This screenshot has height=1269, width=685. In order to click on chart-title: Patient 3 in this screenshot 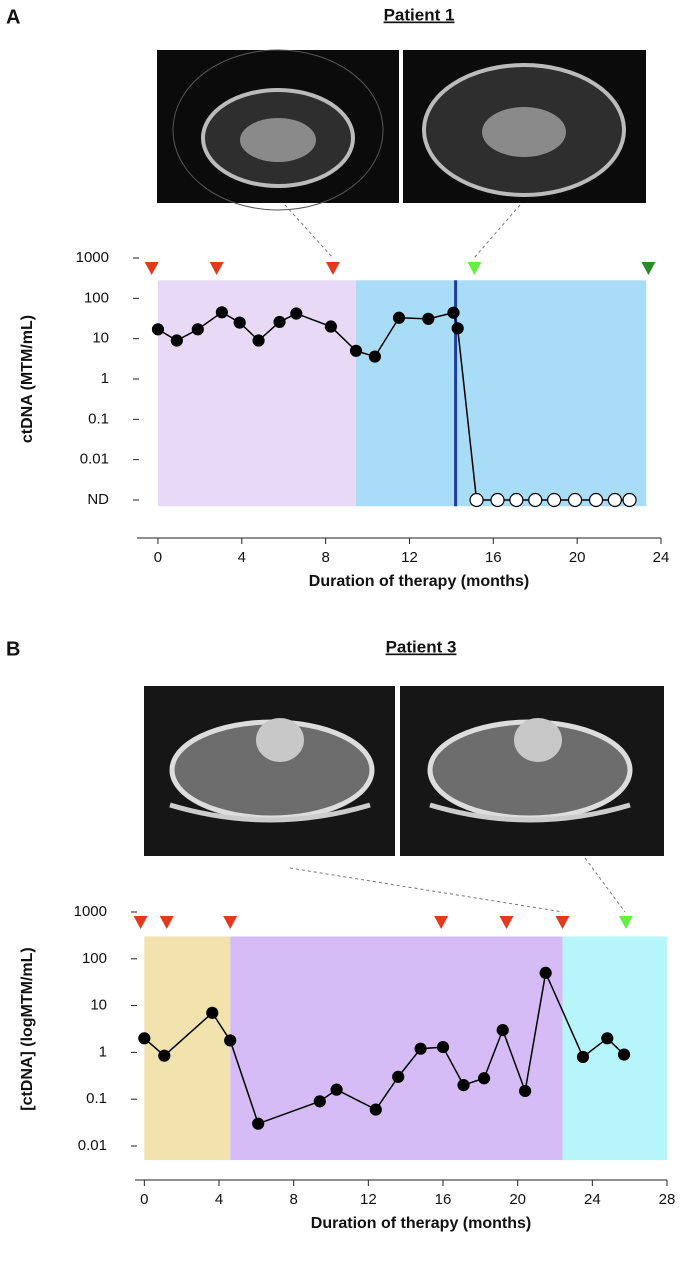, I will do `click(421, 646)`.